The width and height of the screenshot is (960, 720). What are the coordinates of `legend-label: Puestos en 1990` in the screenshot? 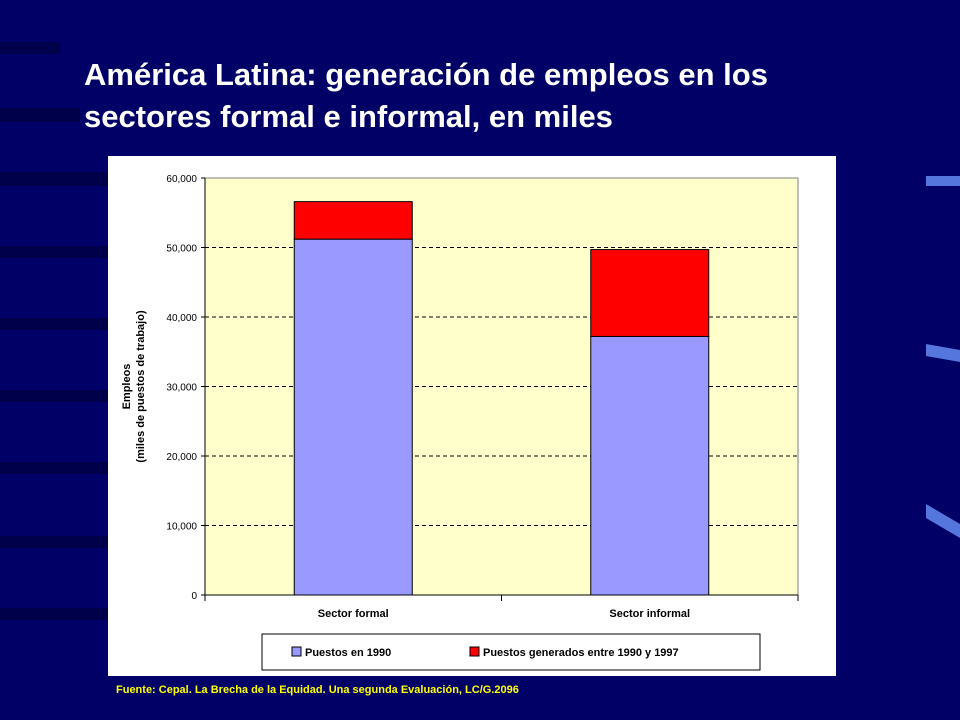 It's located at (348, 653).